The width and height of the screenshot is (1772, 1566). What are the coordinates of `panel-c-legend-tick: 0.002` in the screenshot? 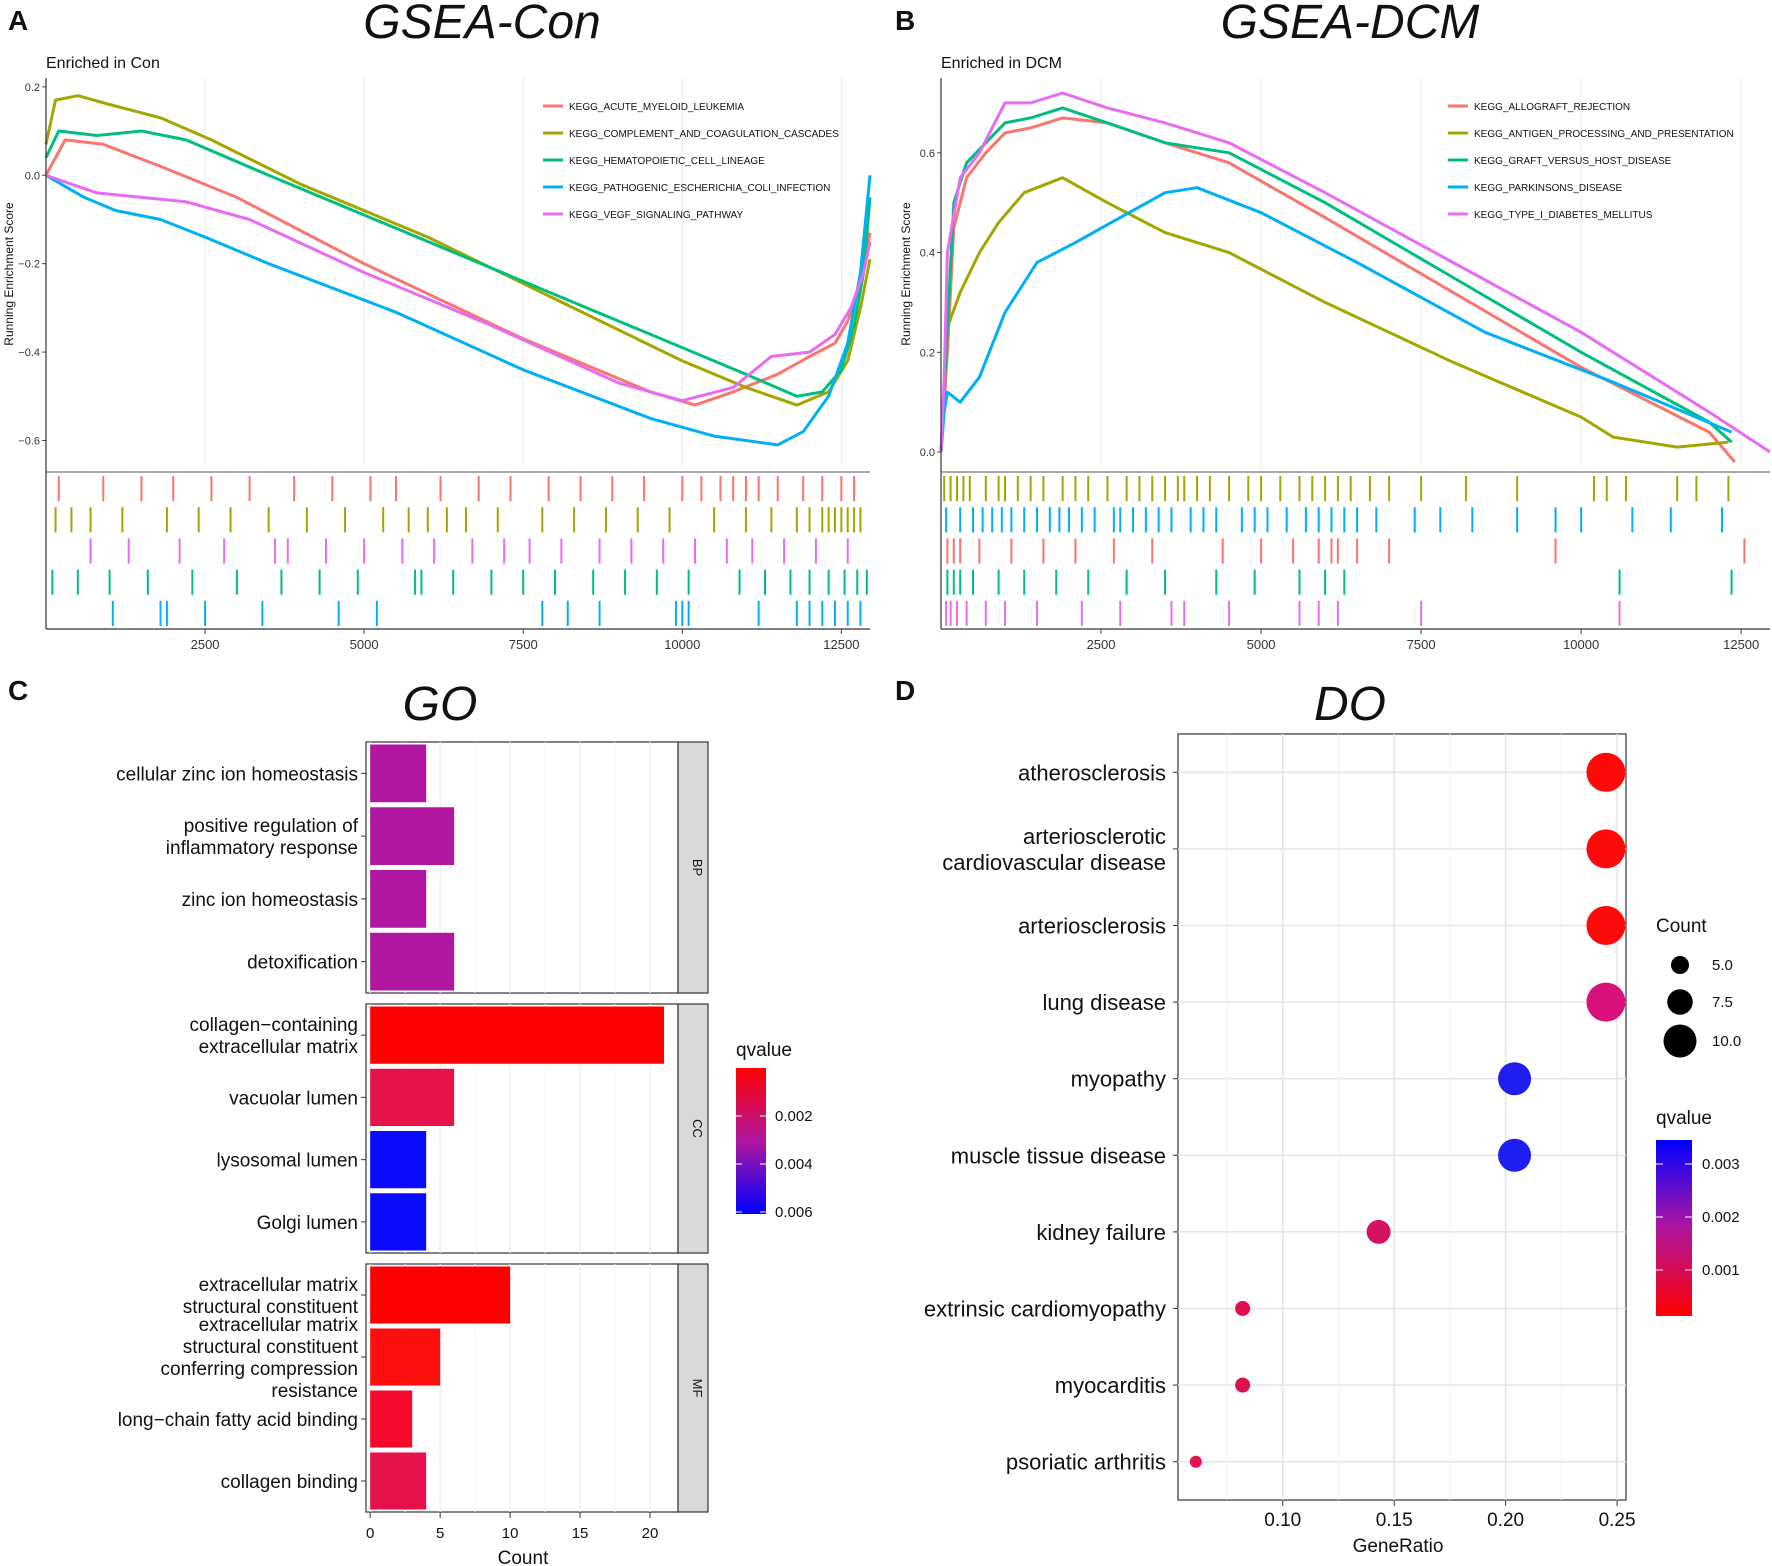 It's located at (794, 1116).